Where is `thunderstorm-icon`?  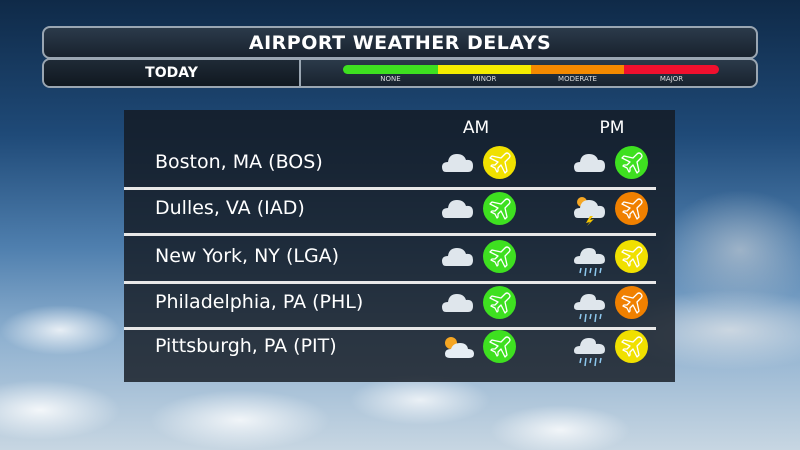 thunderstorm-icon is located at coordinates (590, 211).